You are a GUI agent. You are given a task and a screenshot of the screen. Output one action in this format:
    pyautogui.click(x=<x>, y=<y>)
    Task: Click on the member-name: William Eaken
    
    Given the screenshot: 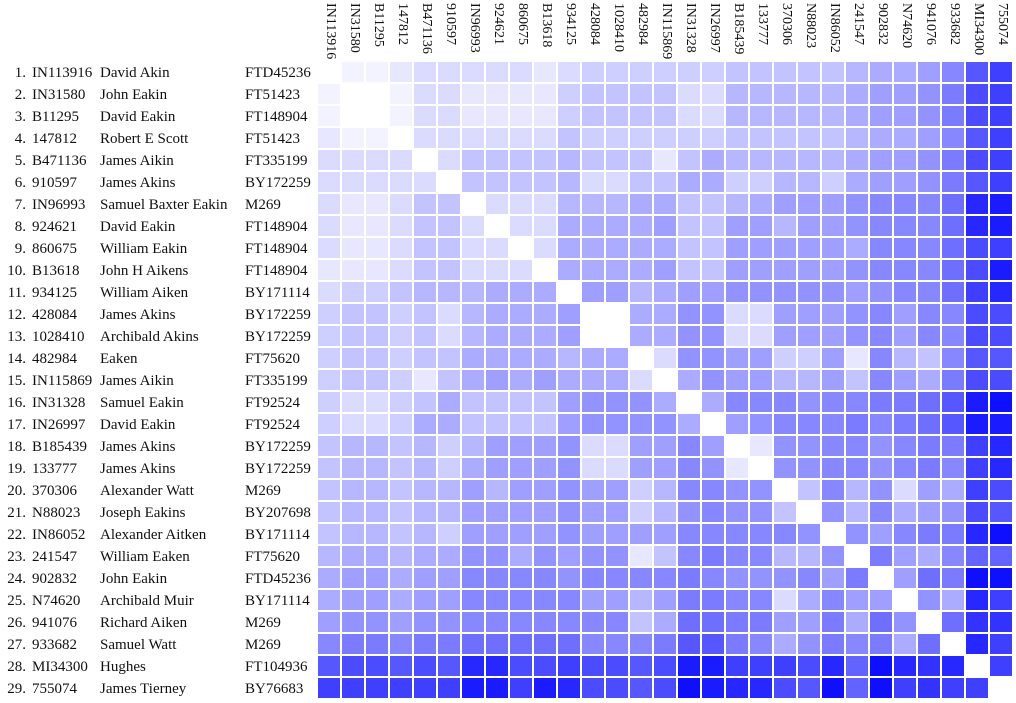 What is the action you would take?
    pyautogui.click(x=145, y=557)
    